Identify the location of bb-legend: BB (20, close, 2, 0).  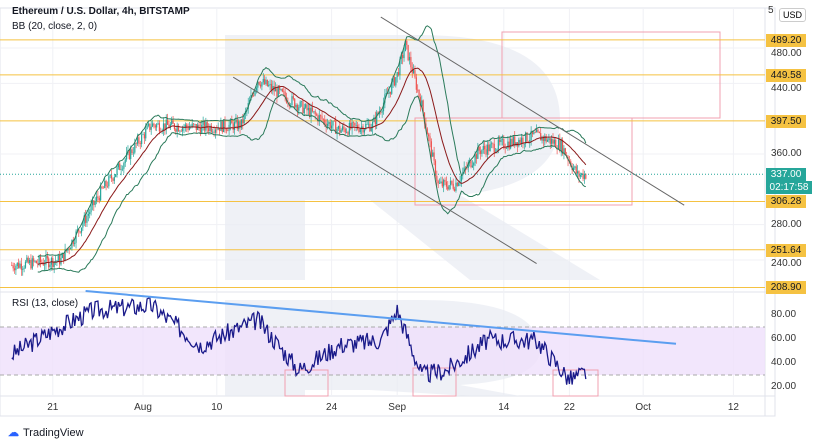
(55, 26).